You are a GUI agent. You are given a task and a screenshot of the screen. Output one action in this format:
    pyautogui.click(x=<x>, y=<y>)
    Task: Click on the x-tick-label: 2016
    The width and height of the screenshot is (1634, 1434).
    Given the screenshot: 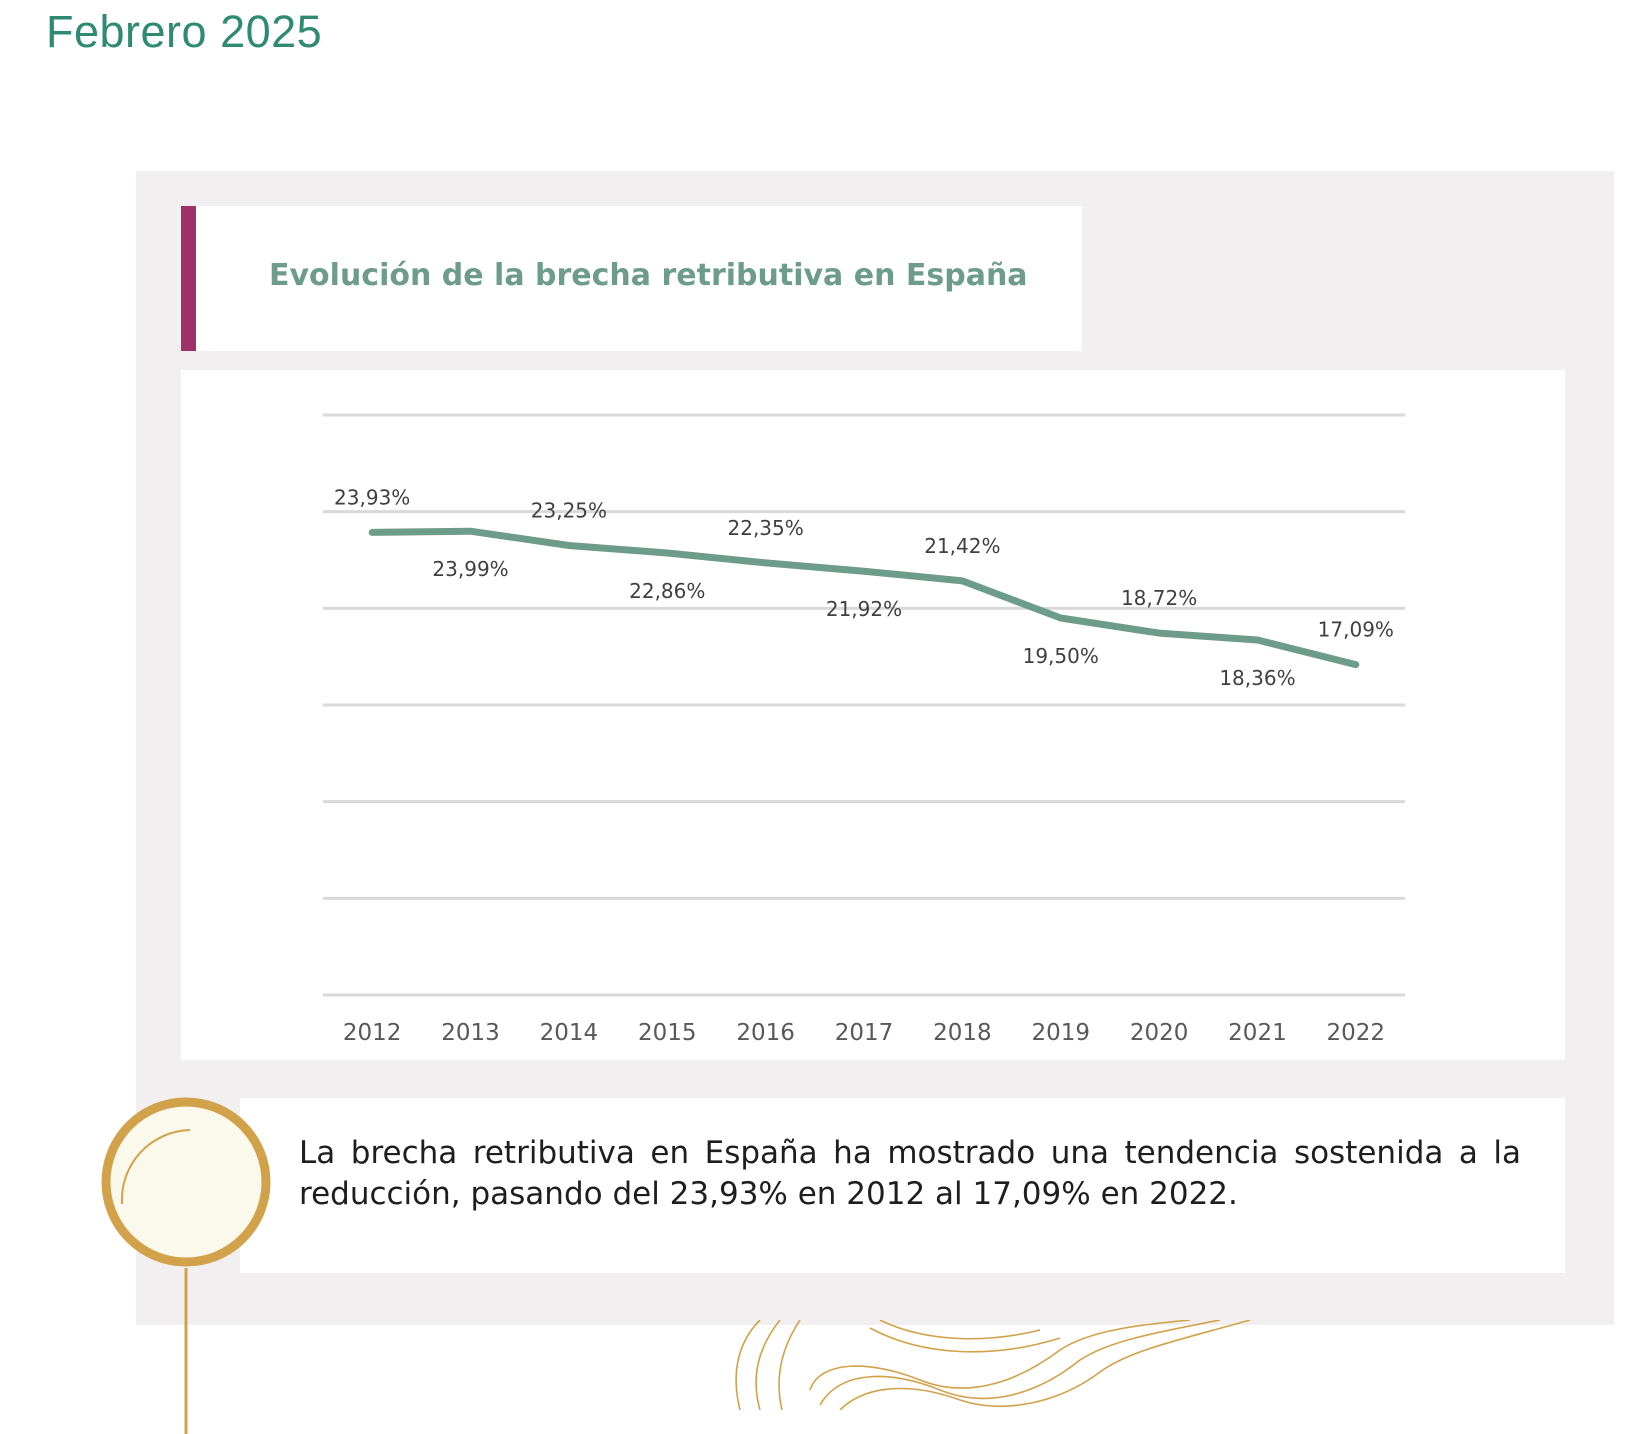 What is the action you would take?
    pyautogui.click(x=765, y=1033)
    